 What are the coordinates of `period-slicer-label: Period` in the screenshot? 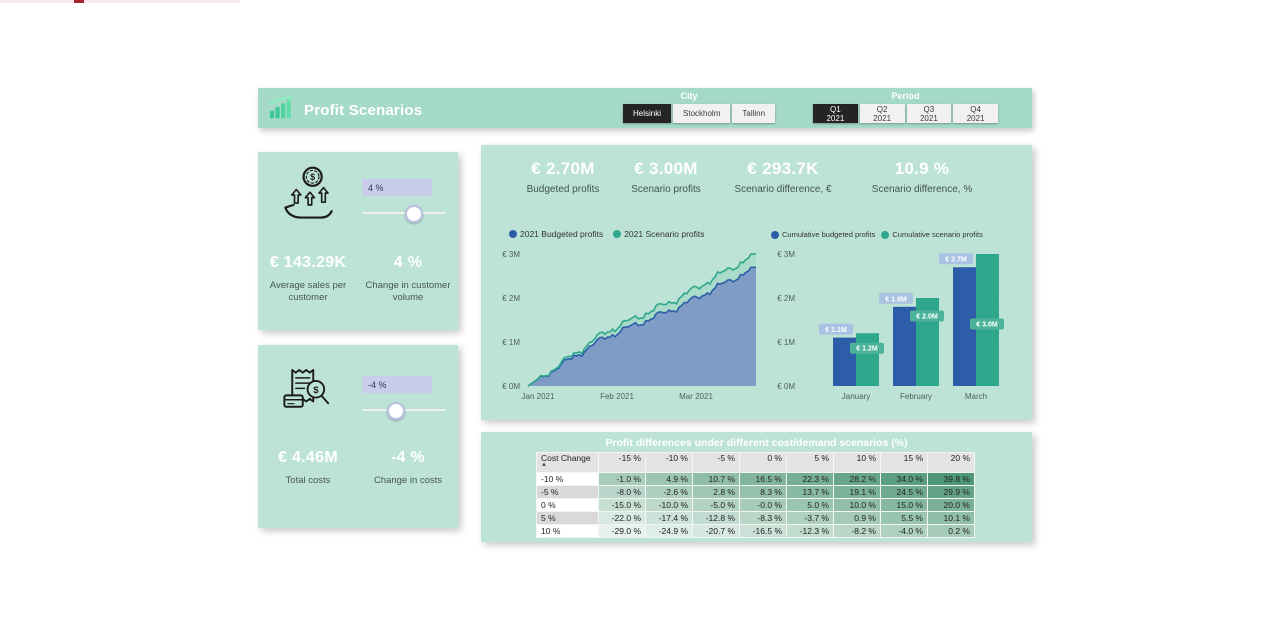 It's located at (905, 96).